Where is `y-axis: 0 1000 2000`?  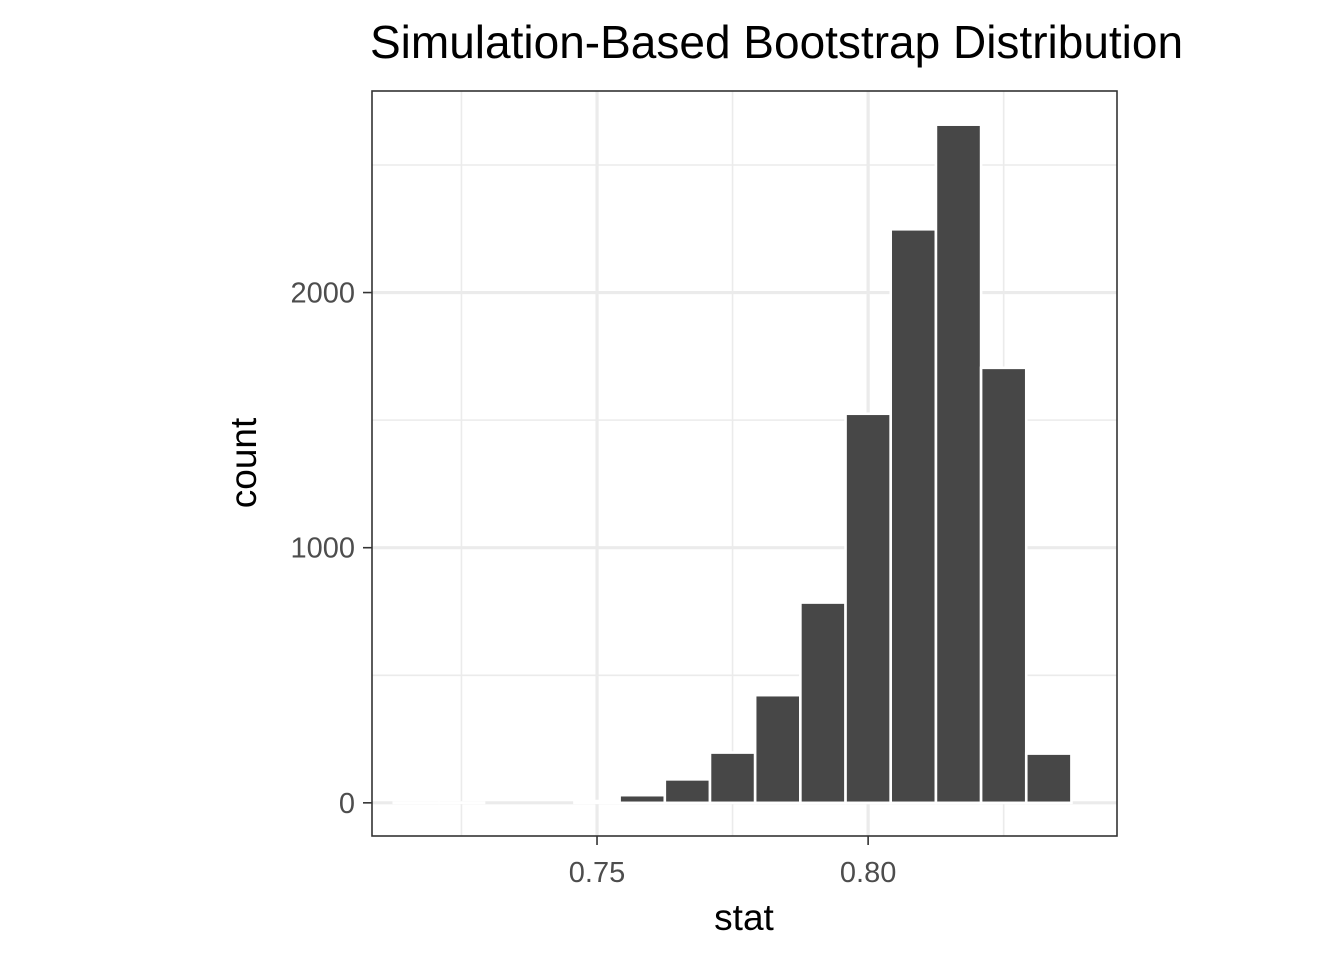
y-axis: 0 1000 2000 is located at coordinates (331, 549).